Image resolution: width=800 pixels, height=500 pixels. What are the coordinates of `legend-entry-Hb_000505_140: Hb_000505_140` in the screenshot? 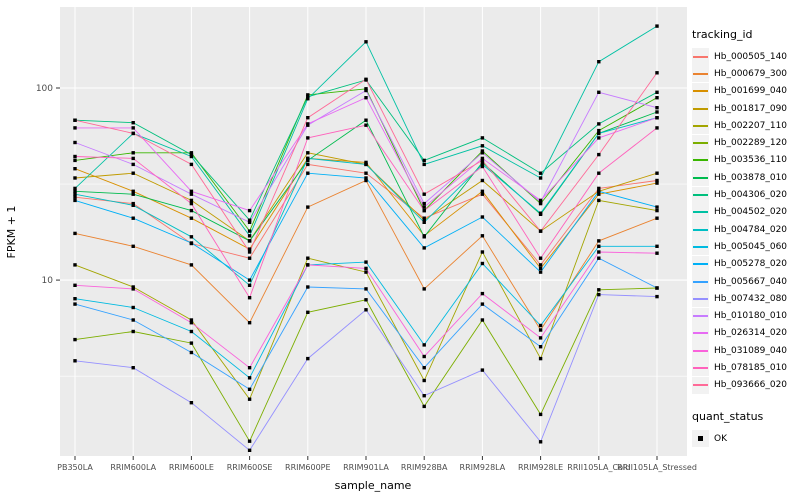 It's located at (745, 57).